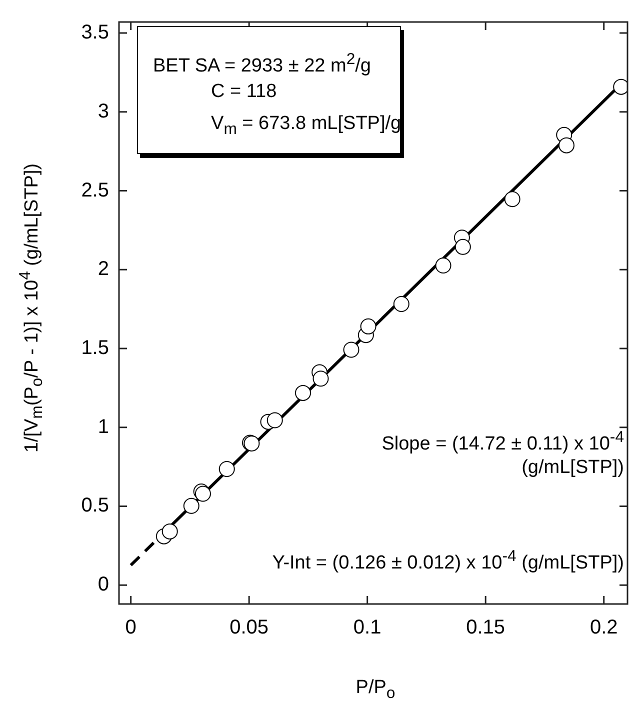  I want to click on x-tick-label: 0.05, so click(249, 627).